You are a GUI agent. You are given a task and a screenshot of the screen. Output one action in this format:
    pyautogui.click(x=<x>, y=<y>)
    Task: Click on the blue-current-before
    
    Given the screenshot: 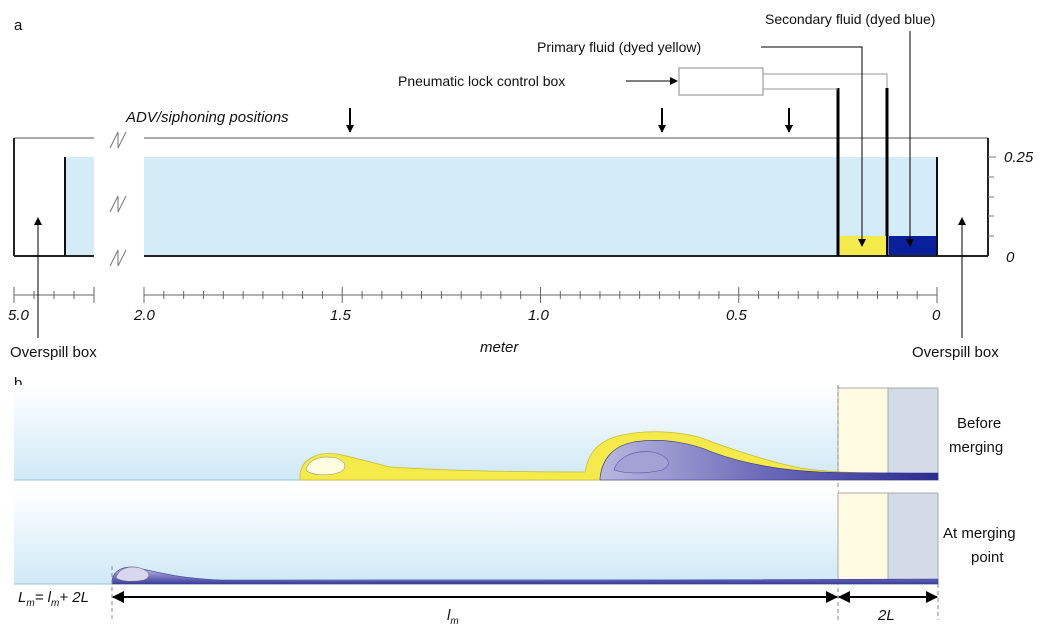 What is the action you would take?
    pyautogui.click(x=769, y=460)
    